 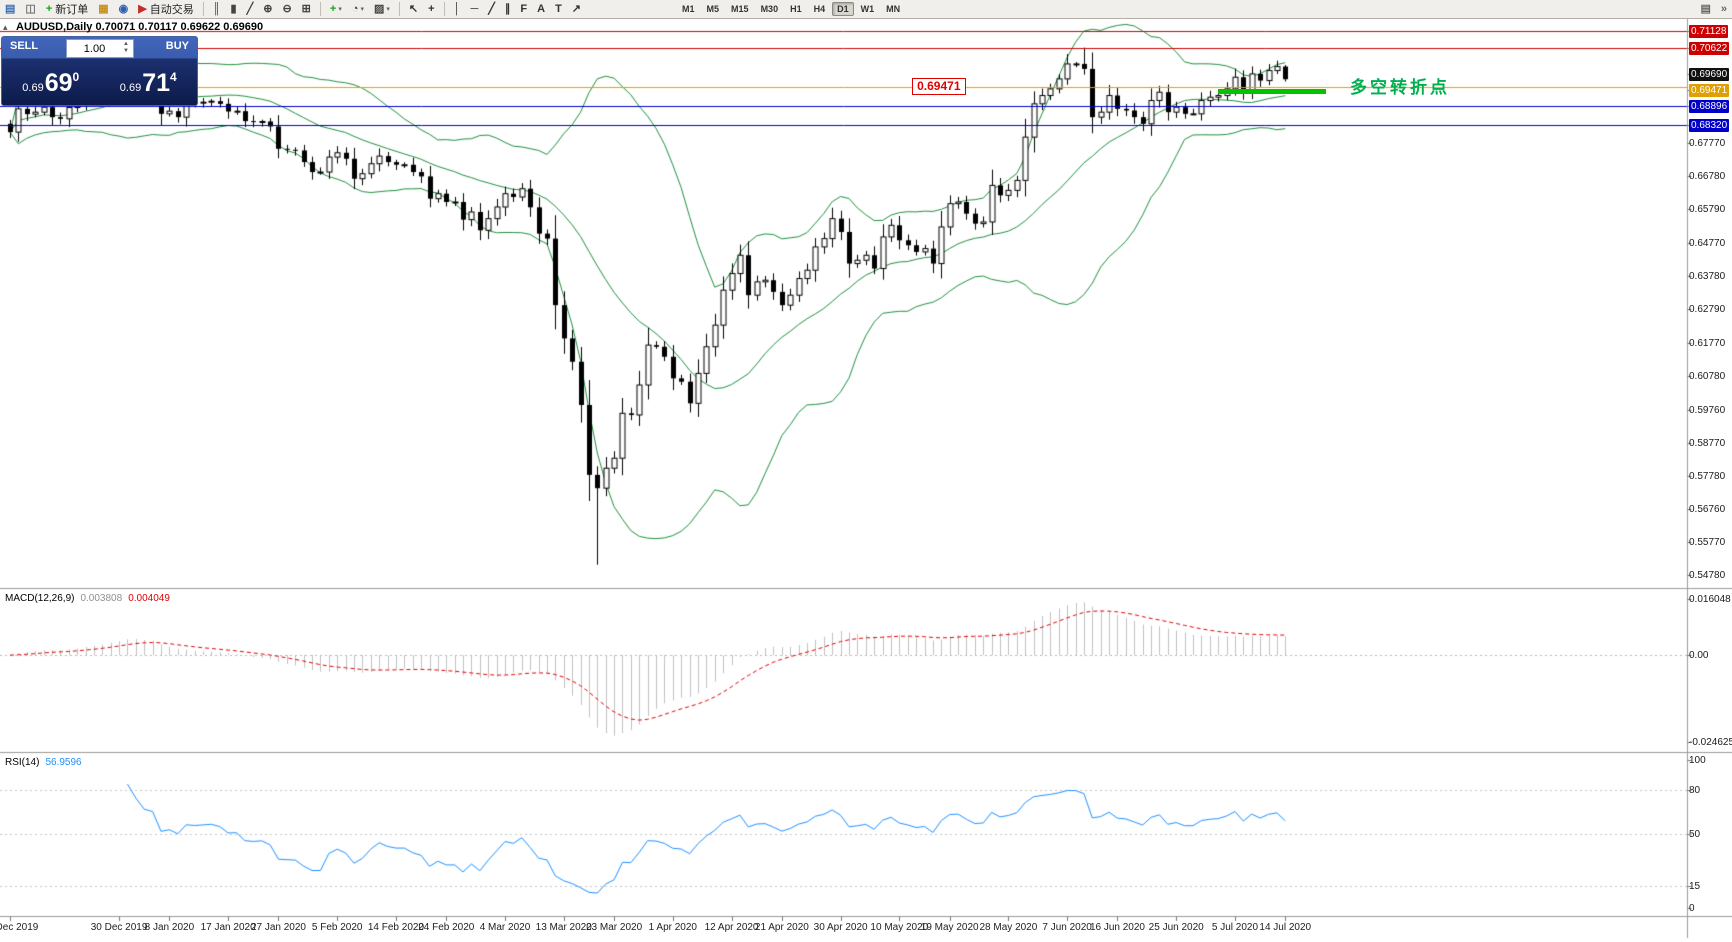 I want to click on toolbar-more-button: », so click(x=1724, y=9).